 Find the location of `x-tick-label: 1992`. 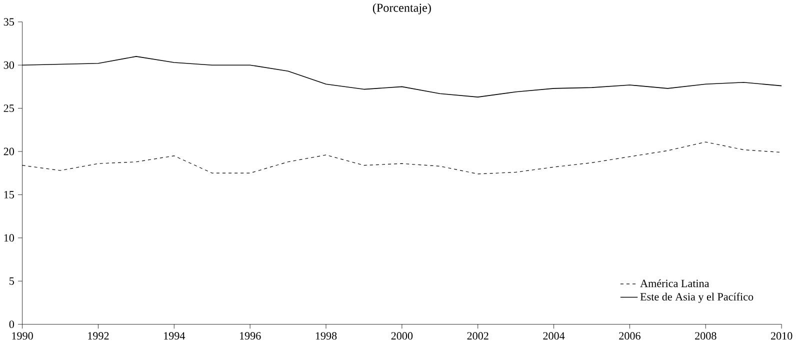

x-tick-label: 1992 is located at coordinates (98, 336).